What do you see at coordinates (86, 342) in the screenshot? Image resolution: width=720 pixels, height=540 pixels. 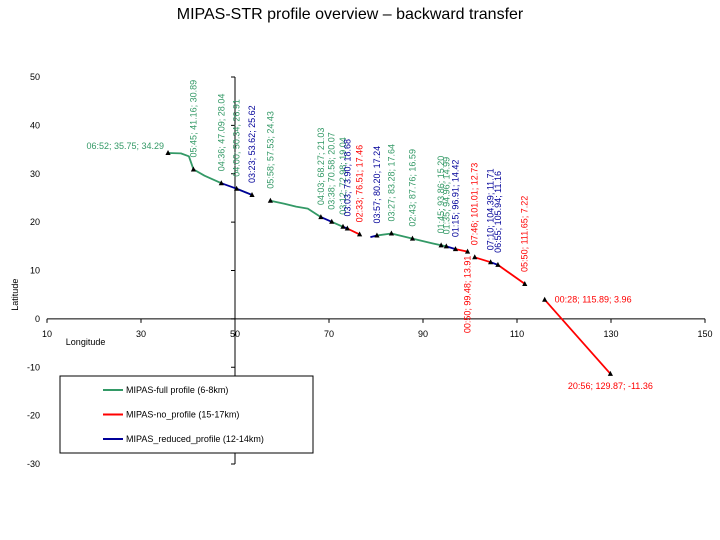 I see `x-axis-label: Longitude` at bounding box center [86, 342].